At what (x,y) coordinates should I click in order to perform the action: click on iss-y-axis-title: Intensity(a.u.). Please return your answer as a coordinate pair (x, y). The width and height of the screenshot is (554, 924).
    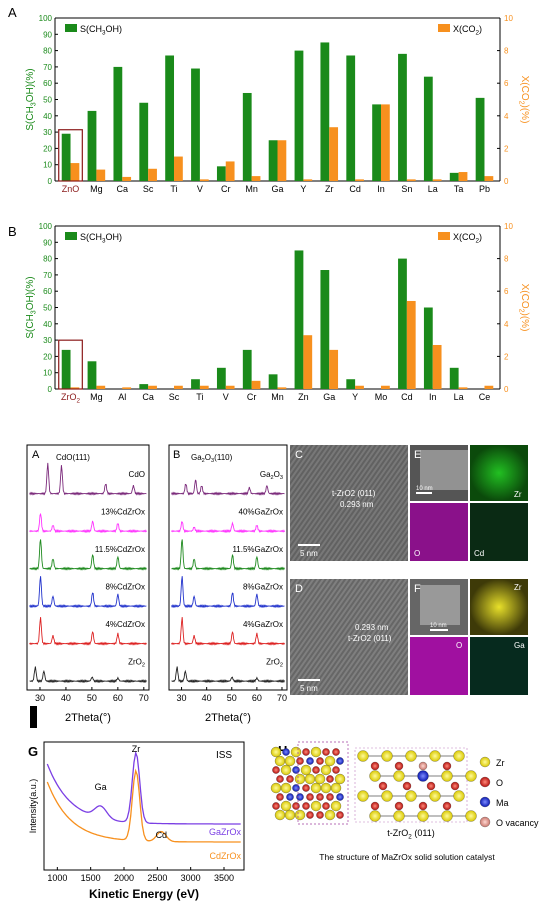
    Looking at the image, I should click on (33, 806).